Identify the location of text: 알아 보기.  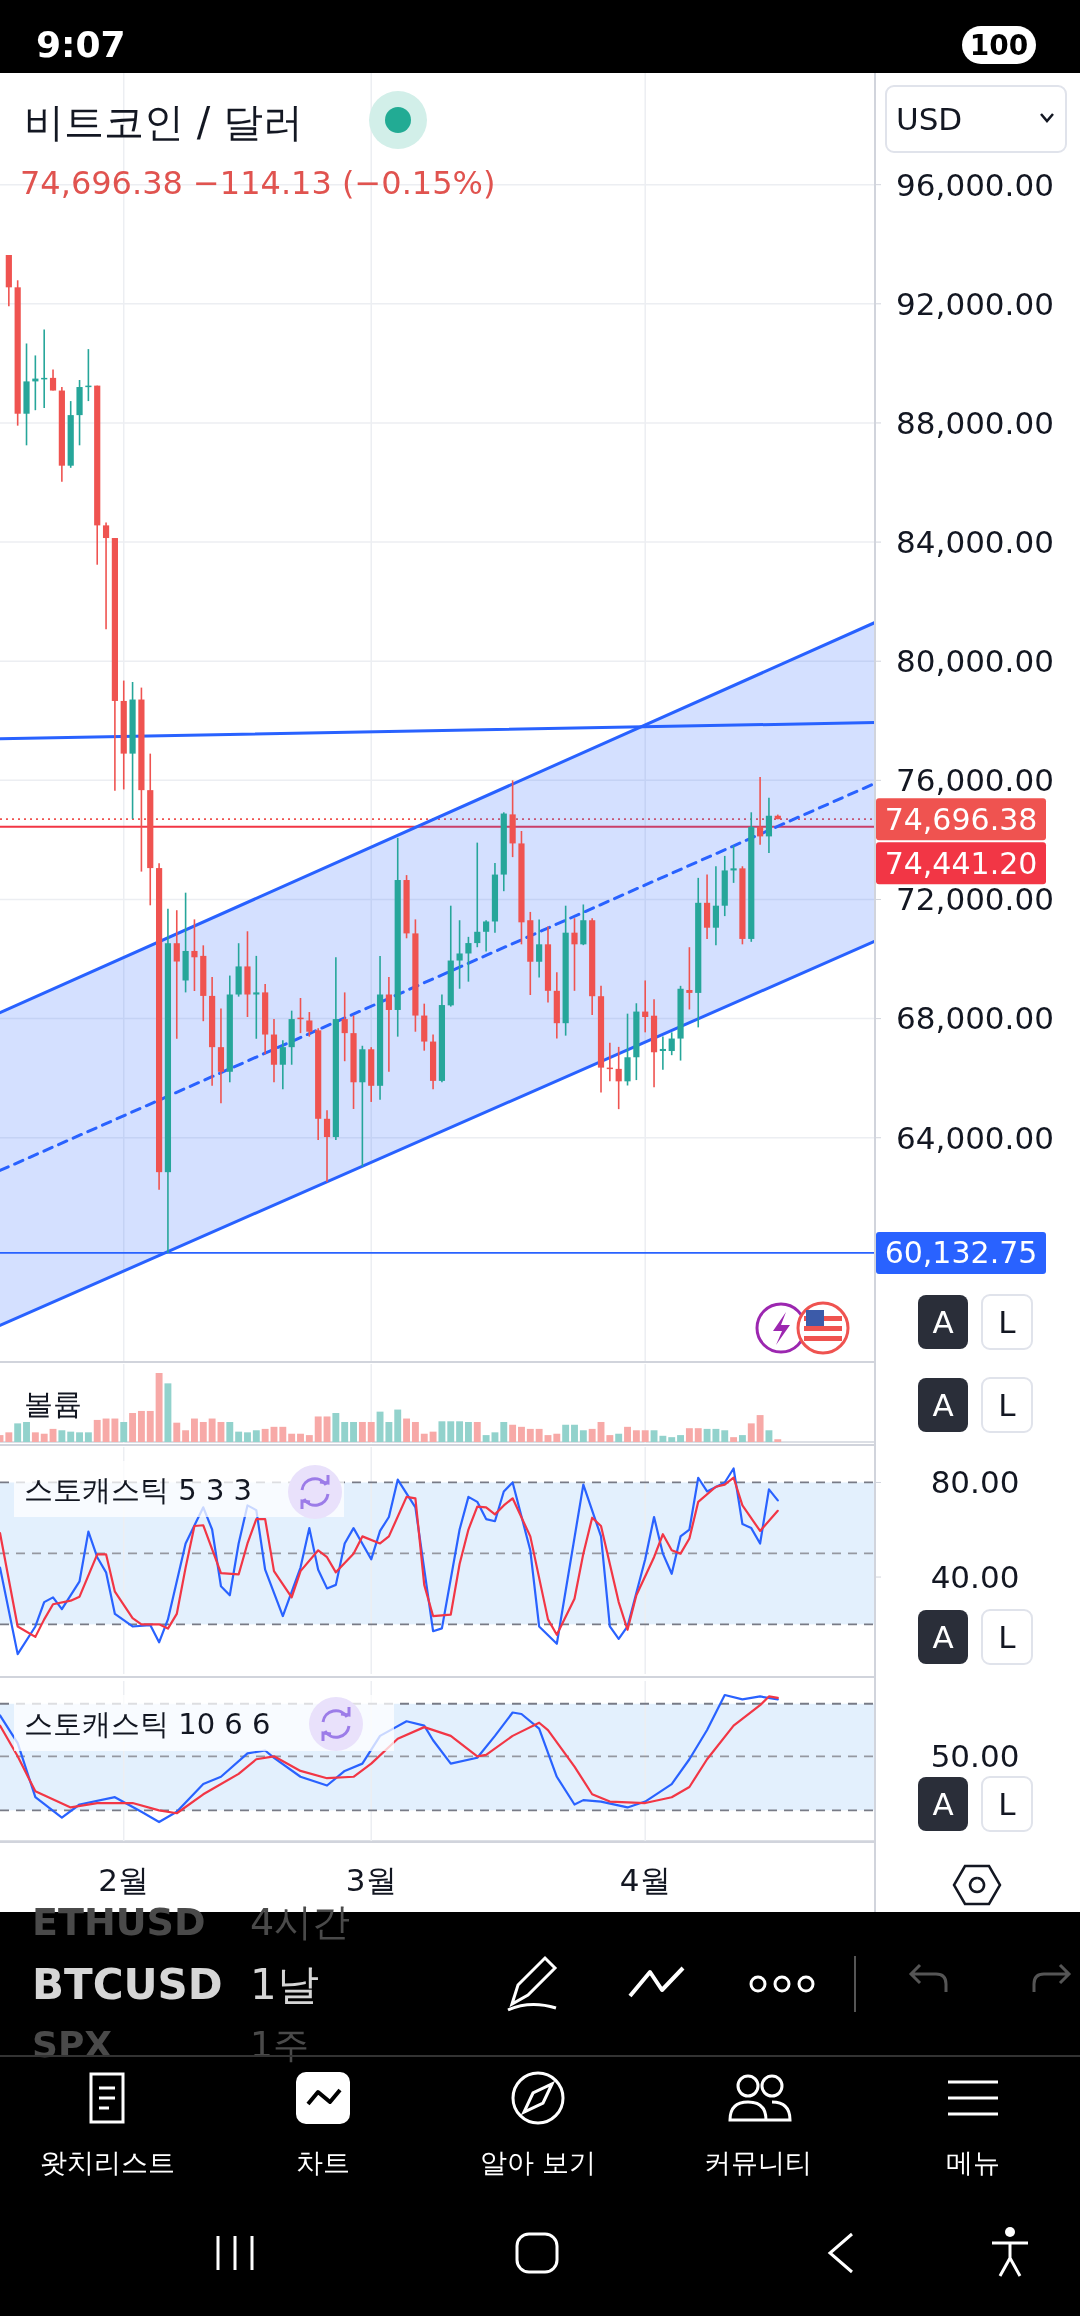
(538, 2163).